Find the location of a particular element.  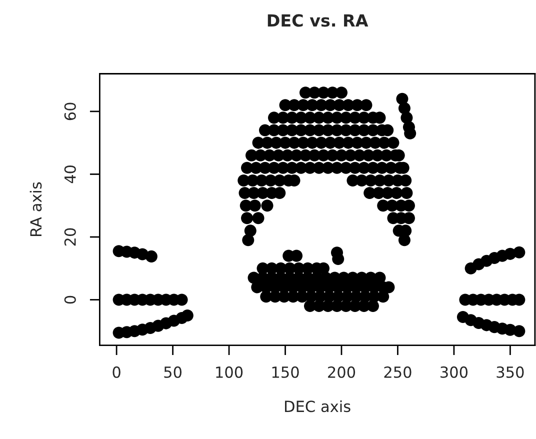

x-tick-label: 350 is located at coordinates (510, 372).